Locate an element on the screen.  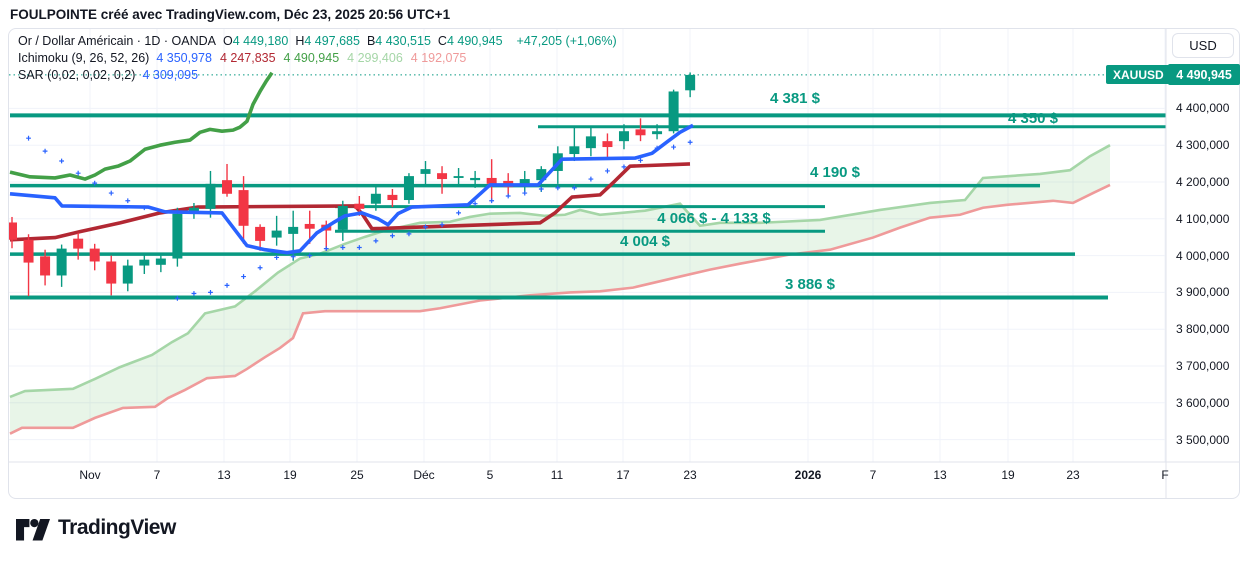
symbol-title: Or / Dollar Américain · 1D · OANDA is located at coordinates (117, 41).